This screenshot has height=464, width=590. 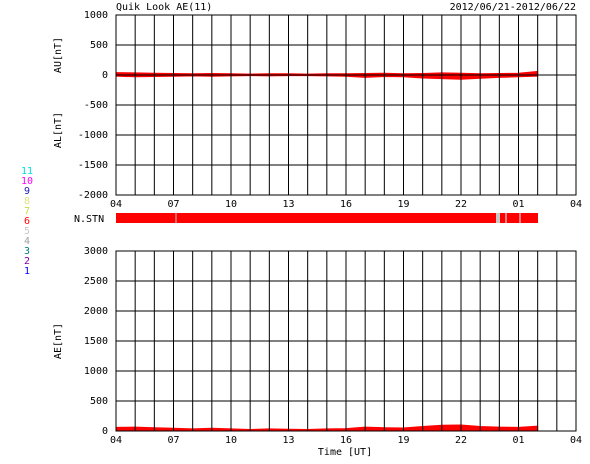 I want to click on x-axis-label: Time [UT], so click(x=345, y=452).